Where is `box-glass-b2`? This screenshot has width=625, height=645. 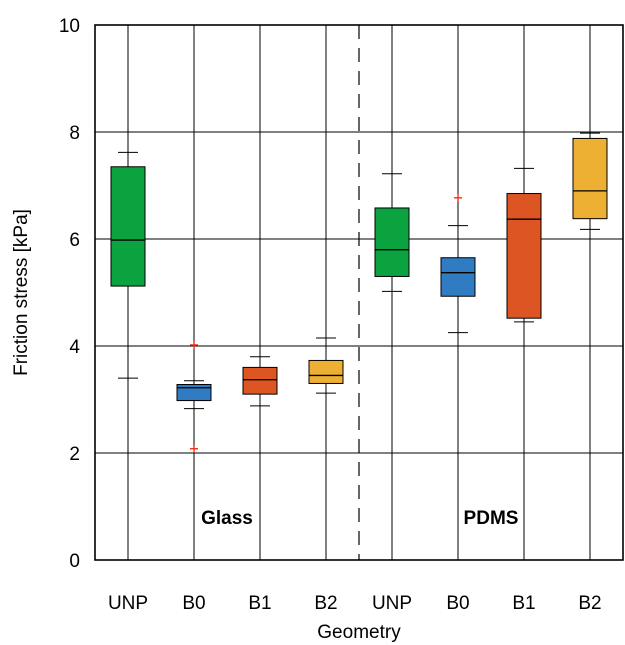
box-glass-b2 is located at coordinates (326, 365).